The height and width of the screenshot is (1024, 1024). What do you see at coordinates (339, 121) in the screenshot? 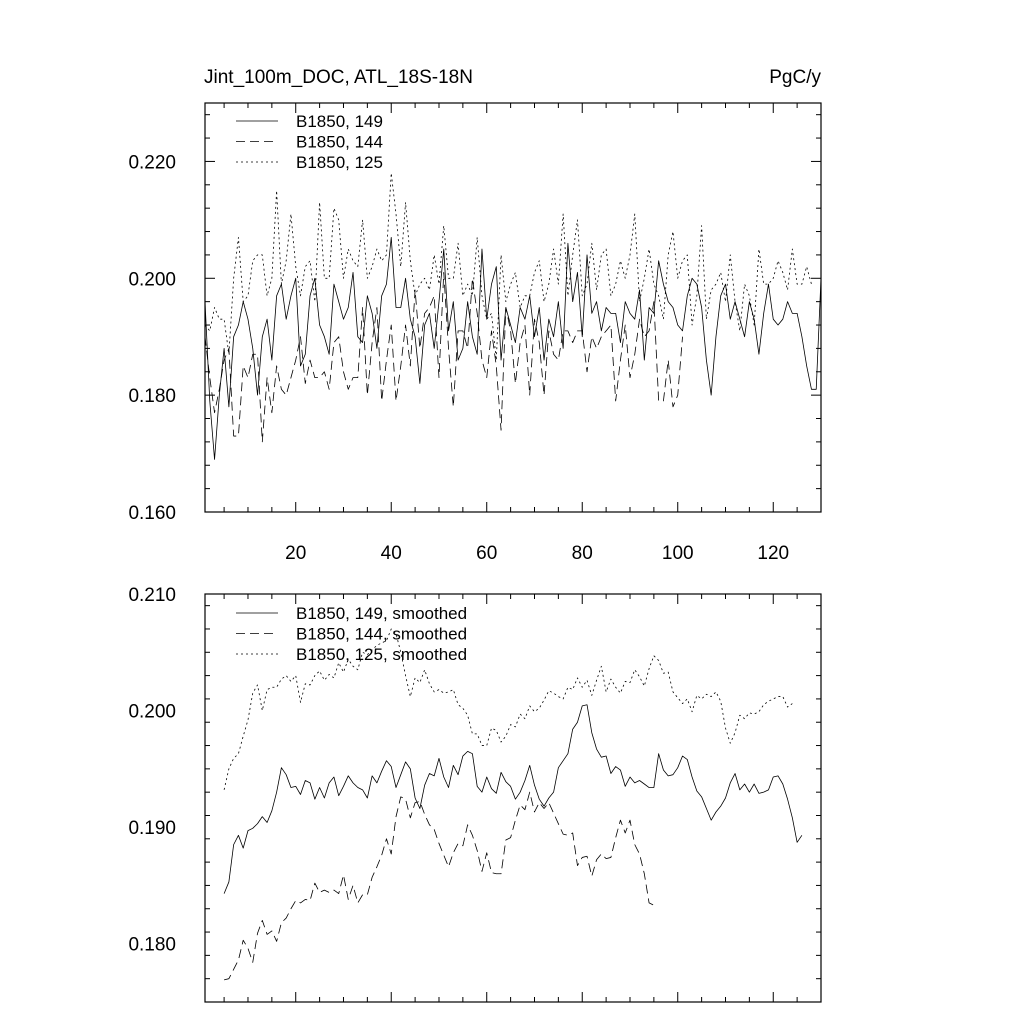
I see `legend-label: B1850, 149` at bounding box center [339, 121].